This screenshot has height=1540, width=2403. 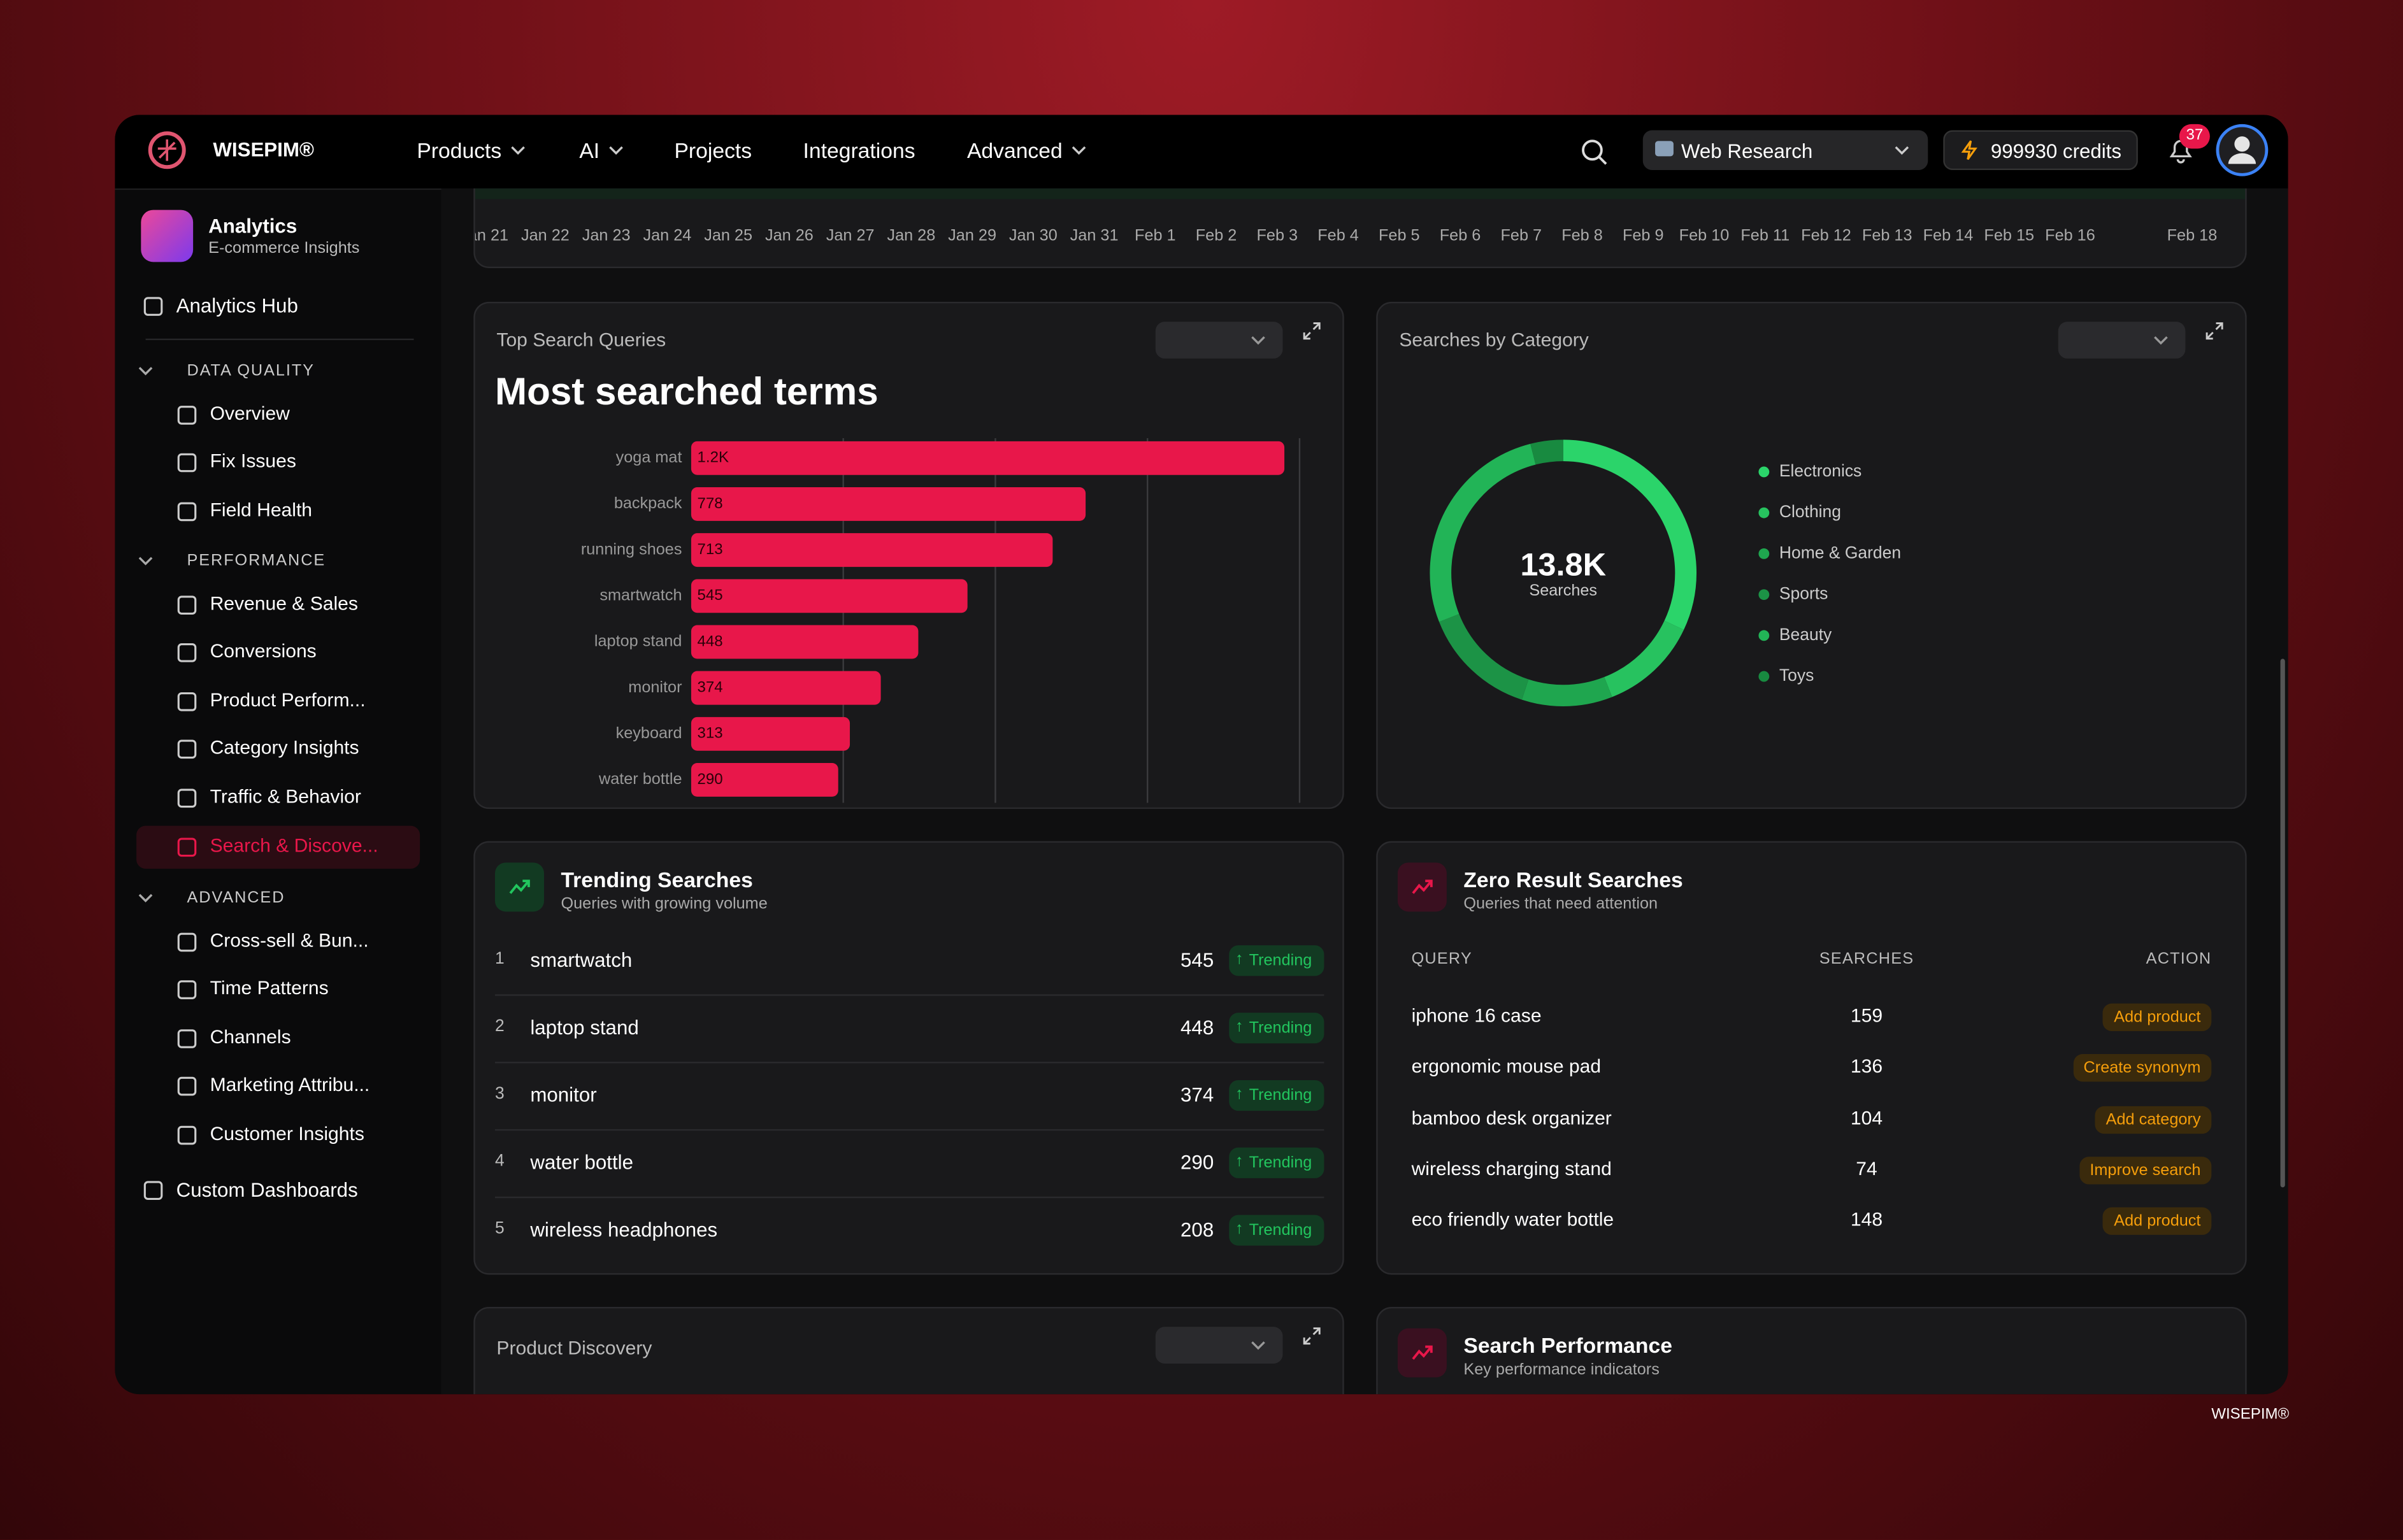 I want to click on query: water bottle, so click(x=582, y=1162).